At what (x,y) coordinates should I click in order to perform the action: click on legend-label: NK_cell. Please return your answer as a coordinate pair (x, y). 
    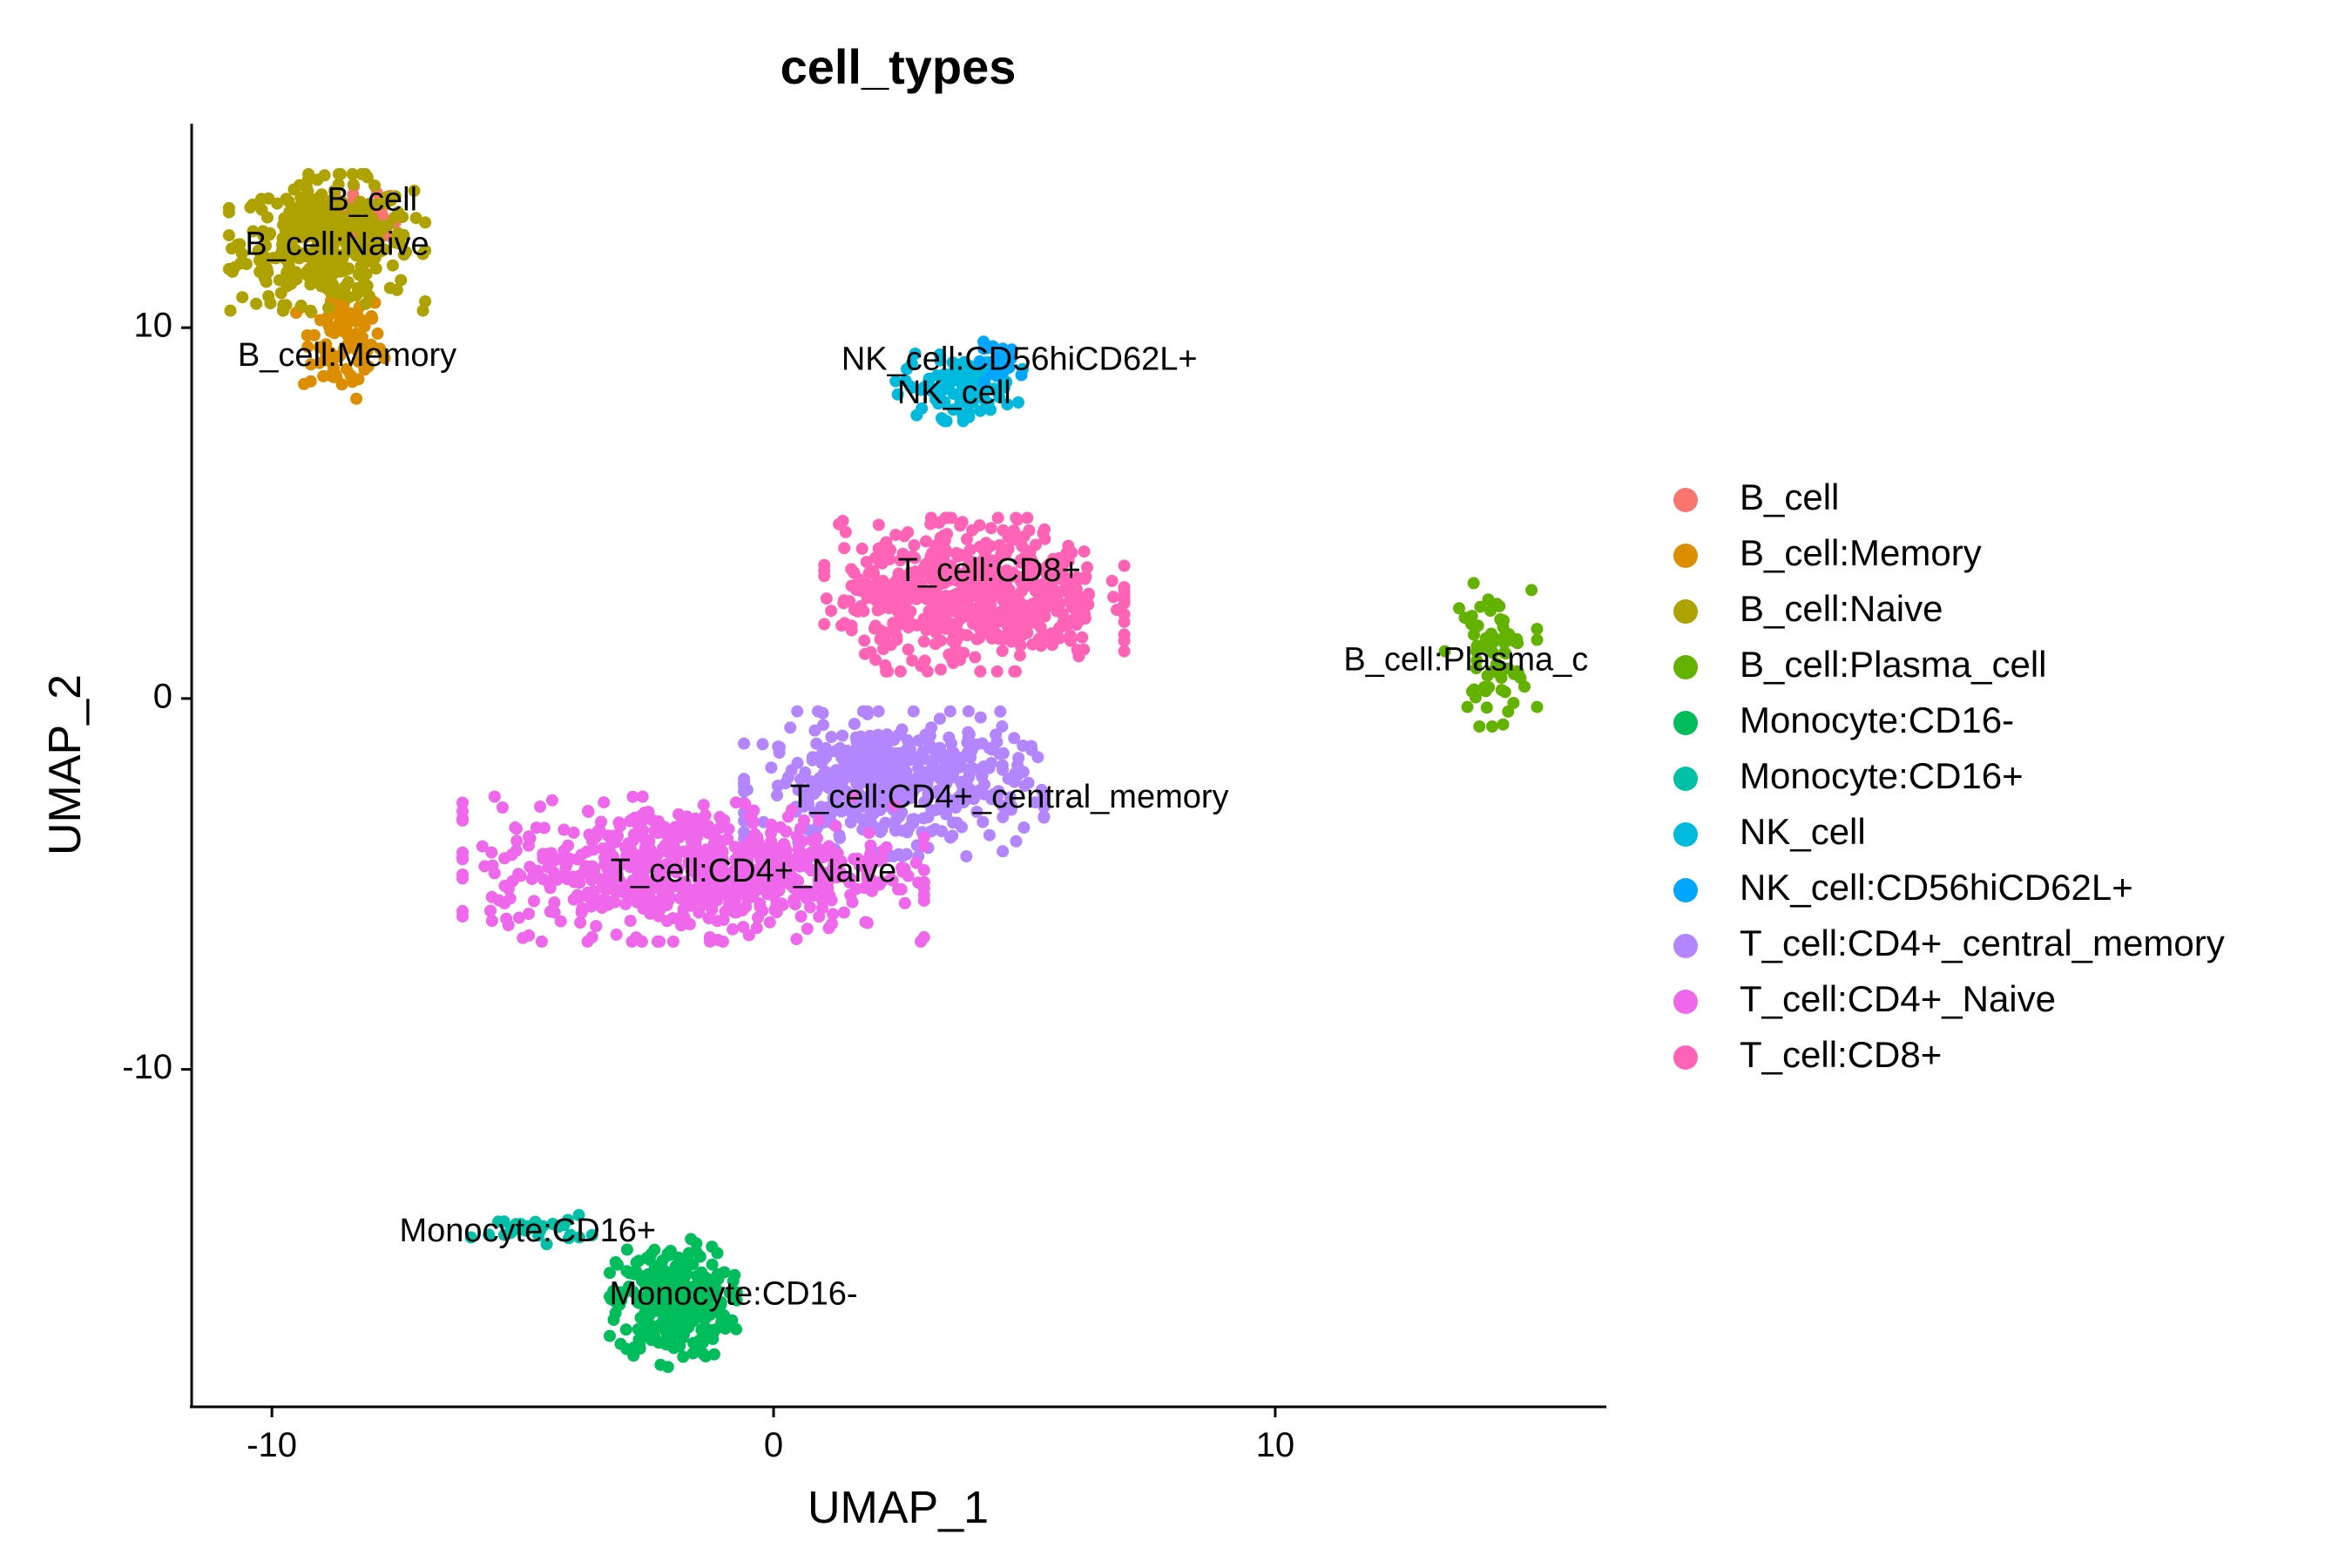
    Looking at the image, I should click on (1803, 831).